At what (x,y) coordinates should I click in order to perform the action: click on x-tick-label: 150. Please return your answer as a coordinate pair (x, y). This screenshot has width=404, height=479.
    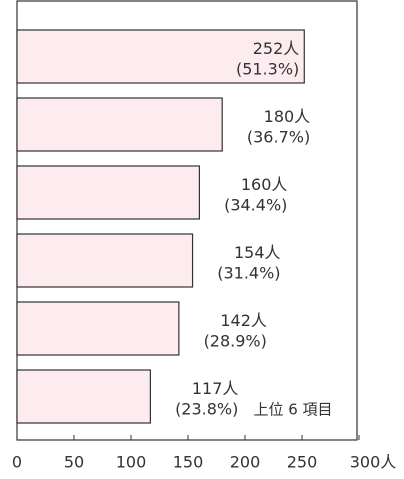
    Looking at the image, I should click on (188, 462).